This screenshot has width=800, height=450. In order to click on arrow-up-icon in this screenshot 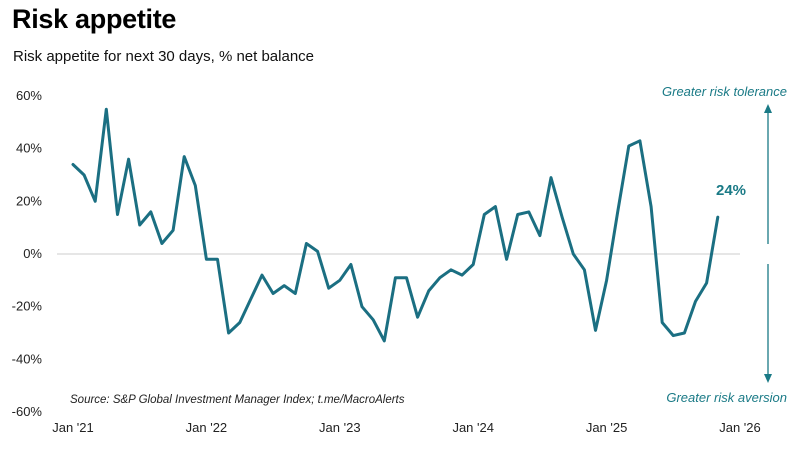, I will do `click(768, 174)`.